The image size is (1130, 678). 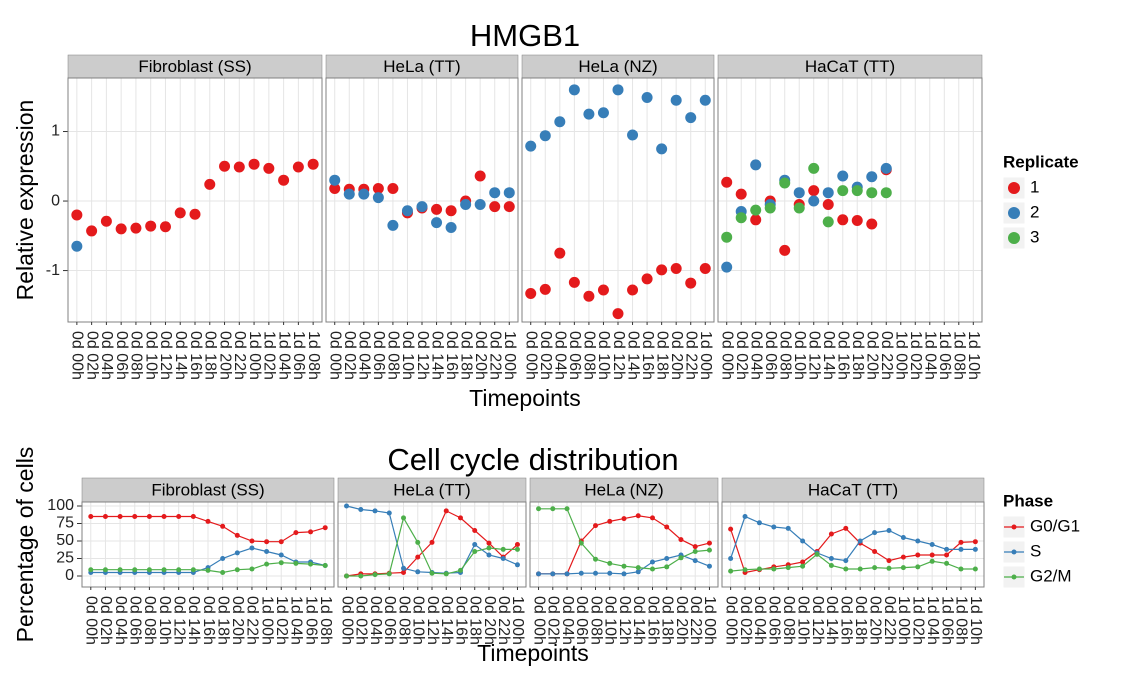 What do you see at coordinates (1041, 161) in the screenshot?
I see `legend-title: Replicate` at bounding box center [1041, 161].